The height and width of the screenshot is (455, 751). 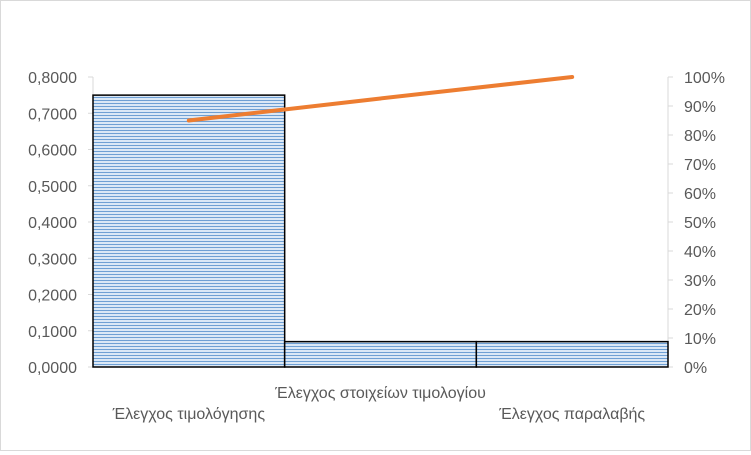 What do you see at coordinates (52, 151) in the screenshot?
I see `y-tick-label-primary: 0,6000` at bounding box center [52, 151].